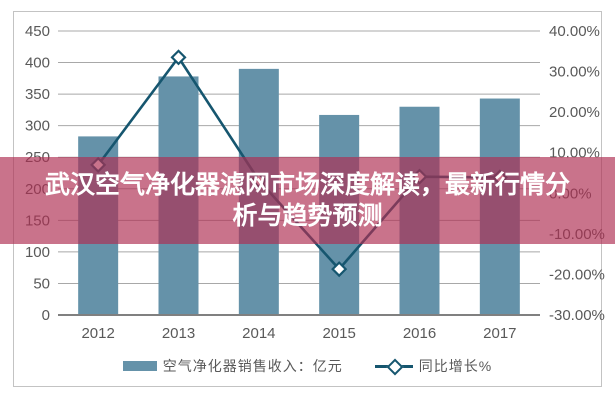 The height and width of the screenshot is (400, 615). I want to click on x-axis-label-2016: 2016, so click(419, 333).